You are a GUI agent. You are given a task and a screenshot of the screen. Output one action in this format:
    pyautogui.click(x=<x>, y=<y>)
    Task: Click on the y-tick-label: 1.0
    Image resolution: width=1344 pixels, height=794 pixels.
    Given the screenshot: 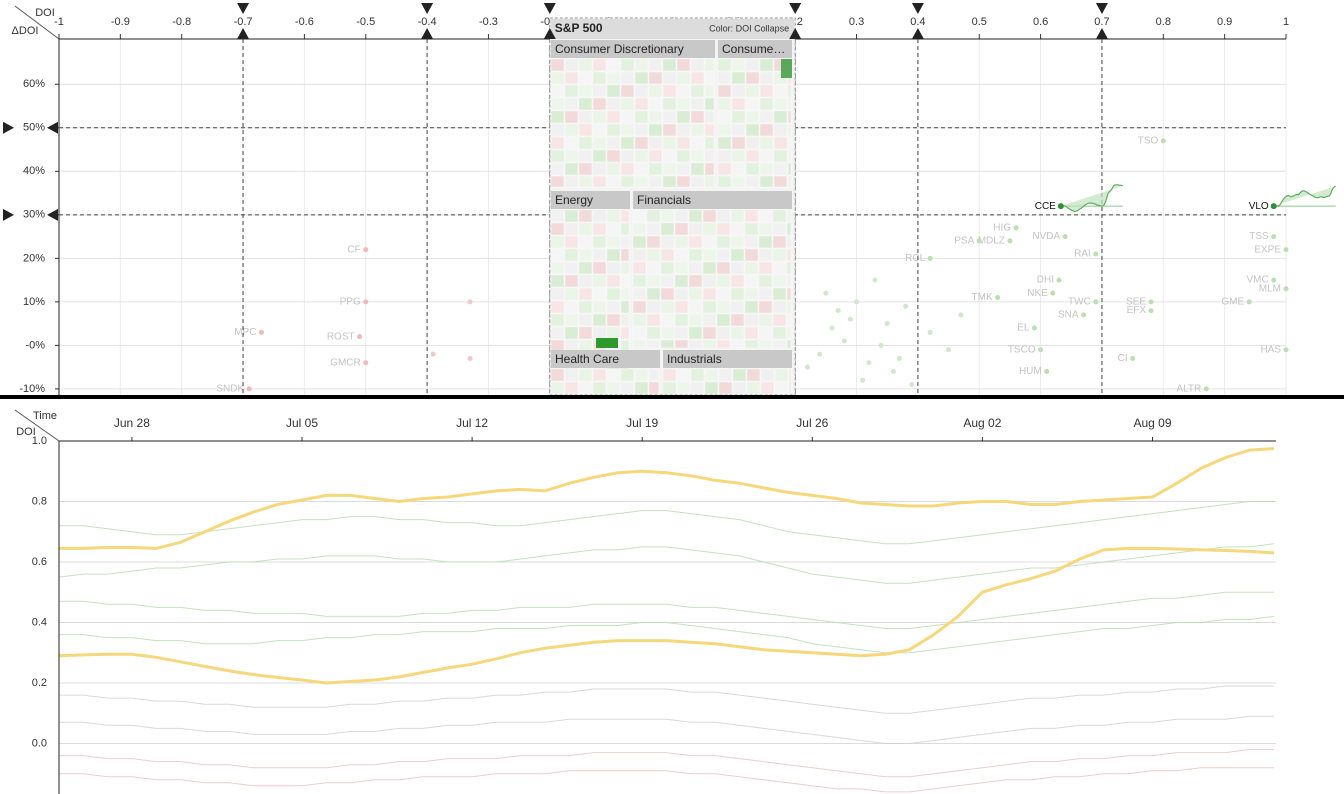 What is the action you would take?
    pyautogui.click(x=39, y=441)
    